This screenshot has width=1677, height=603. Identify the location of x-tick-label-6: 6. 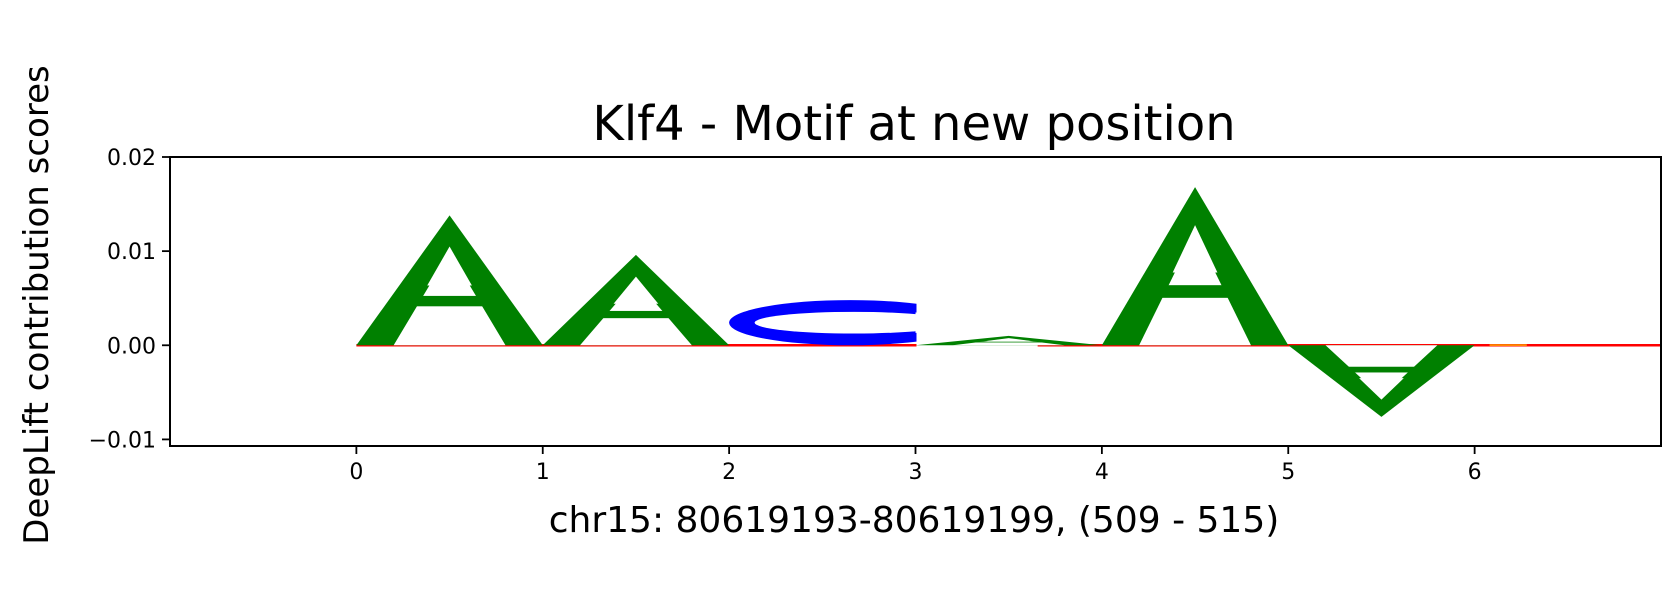
(1475, 472).